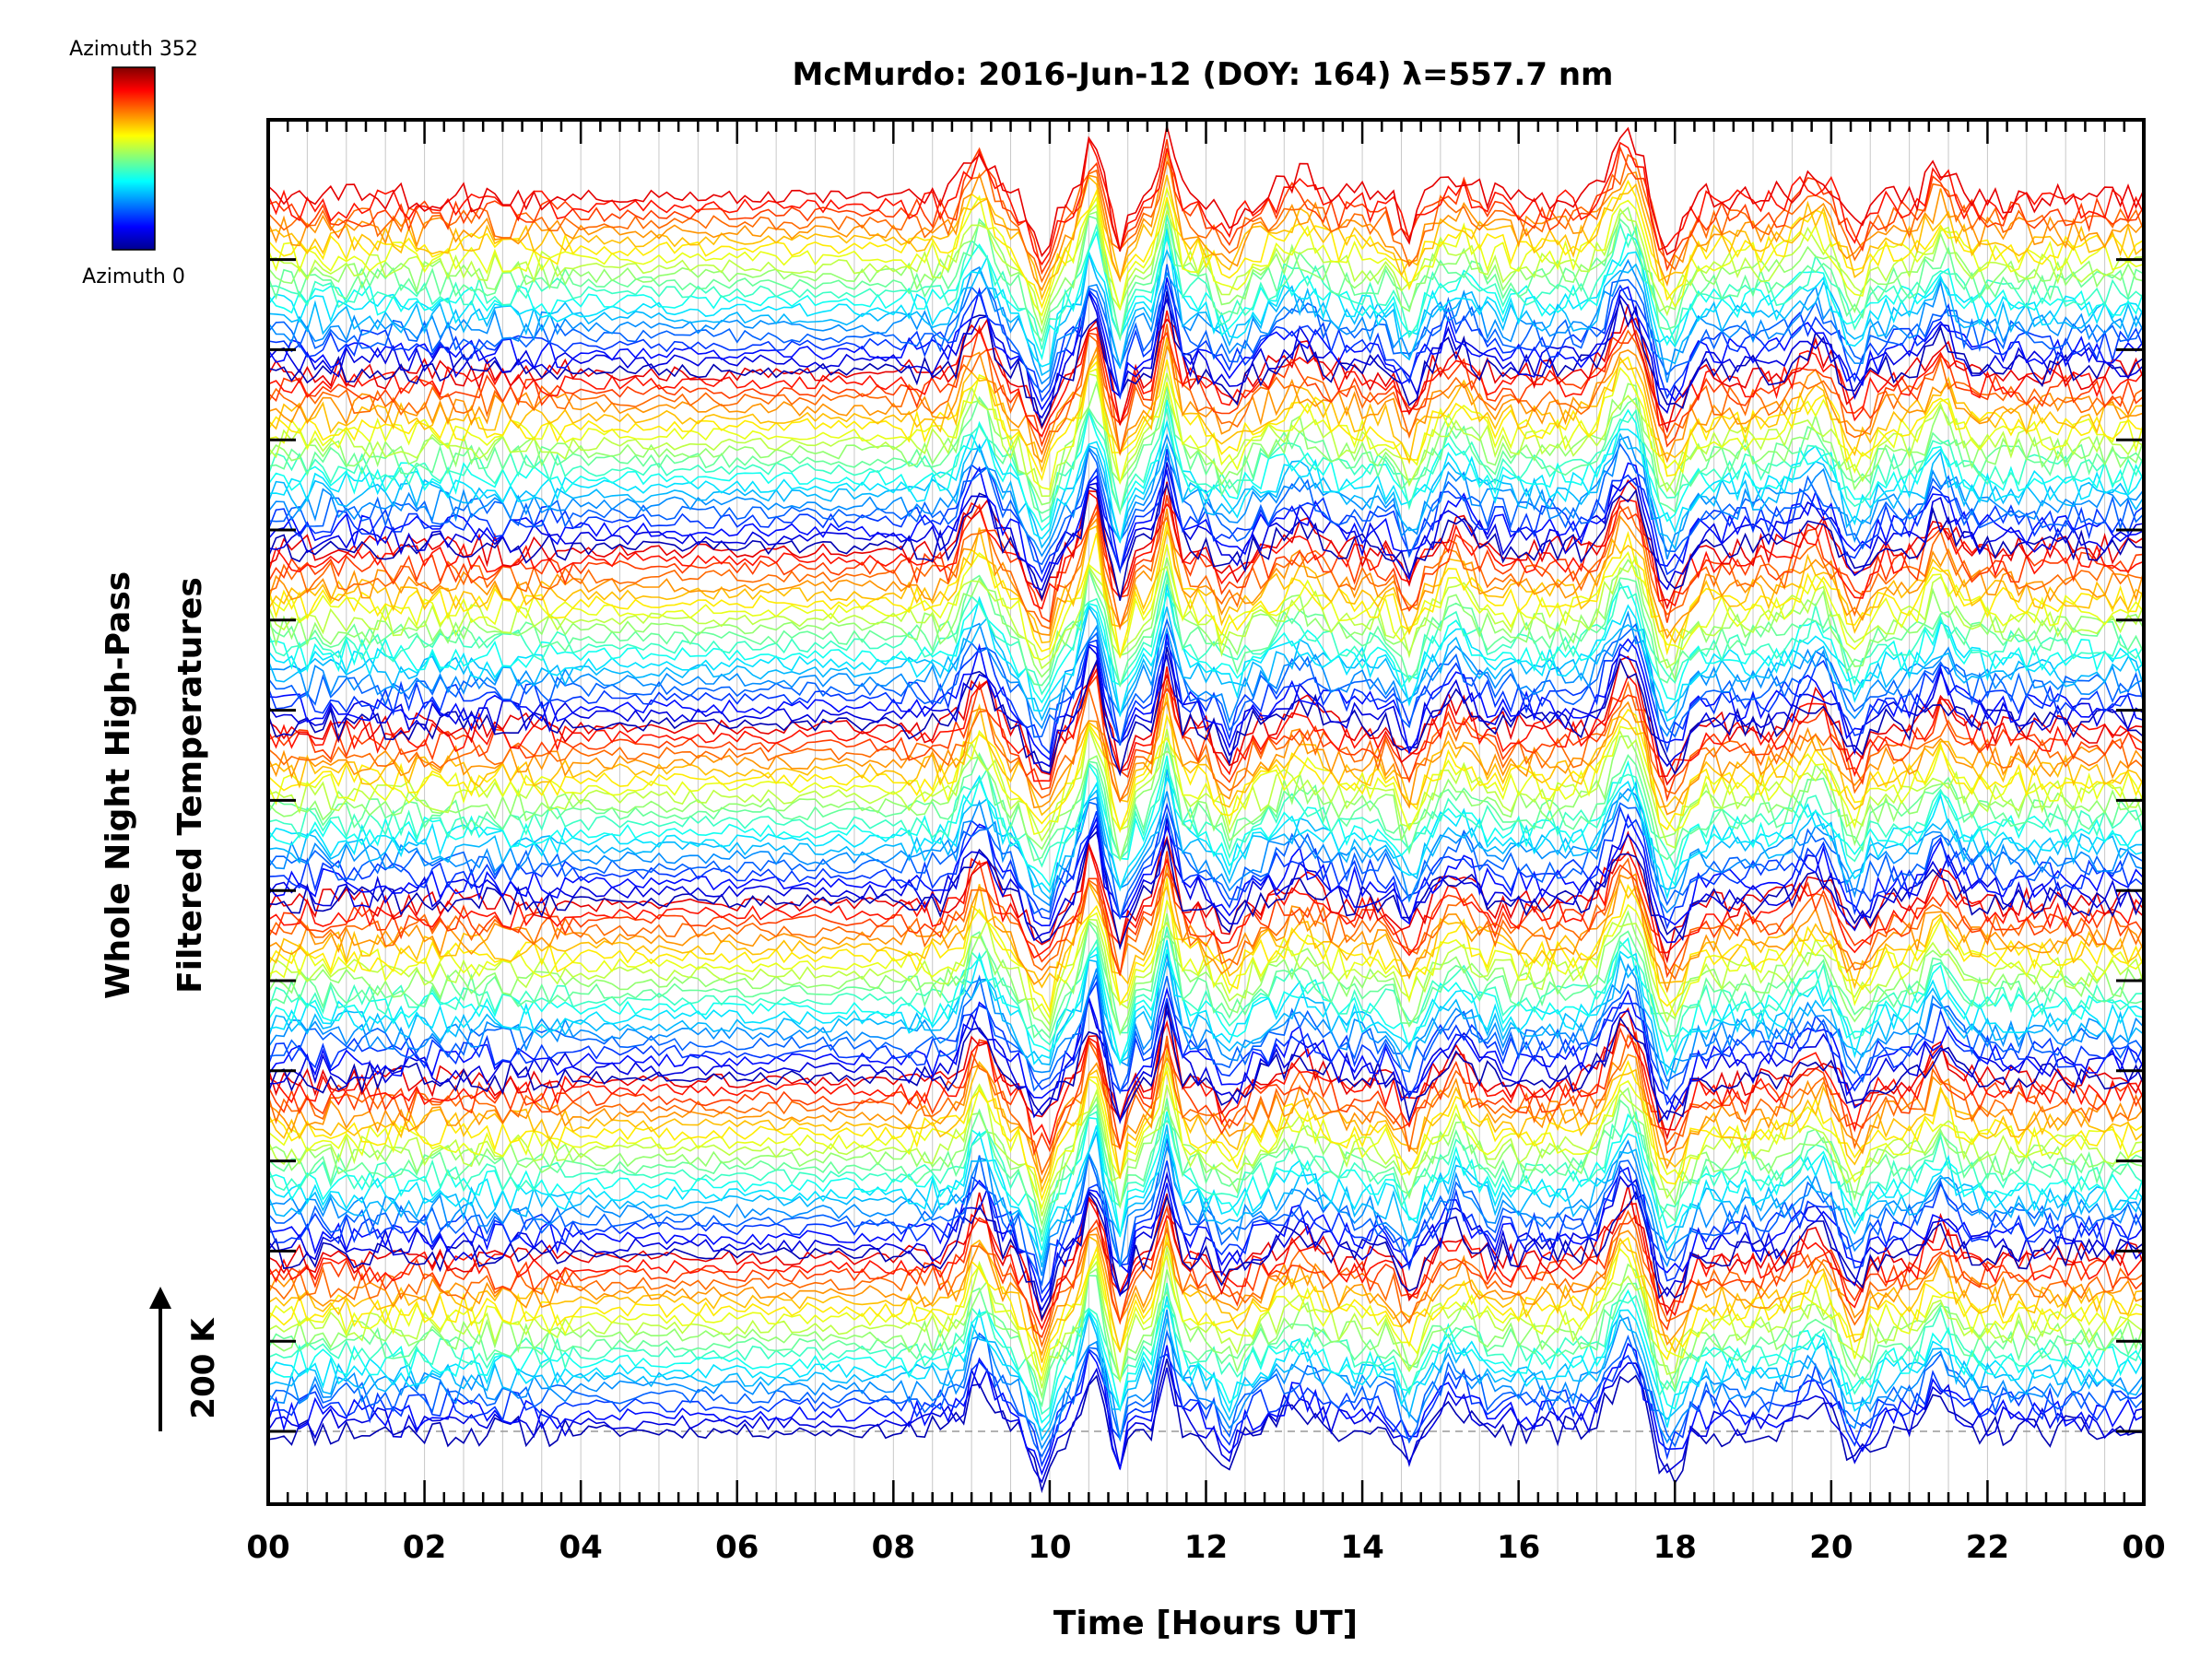 The width and height of the screenshot is (2212, 1659). I want to click on scale-bar-label: 200 K, so click(203, 1368).